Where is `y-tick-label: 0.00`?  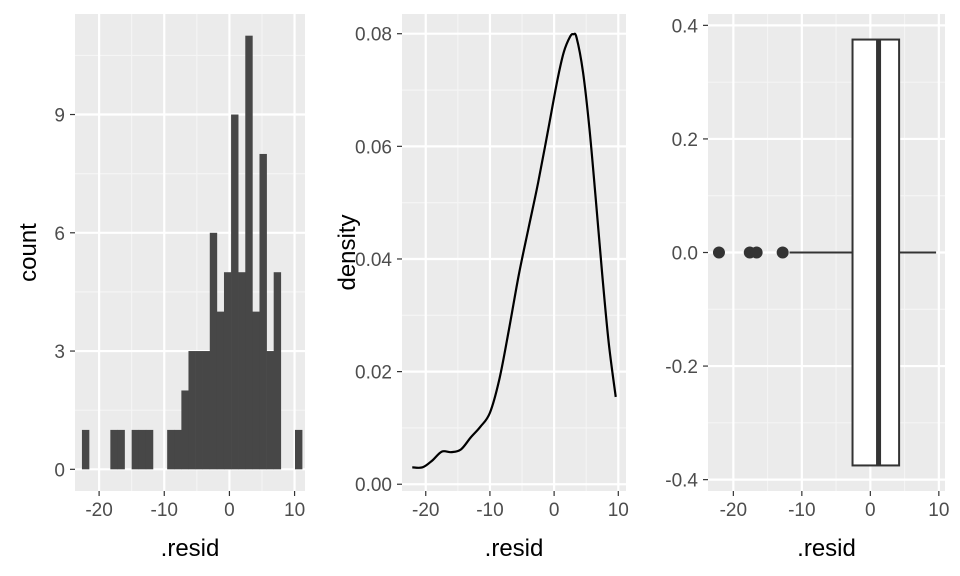
y-tick-label: 0.00 is located at coordinates (373, 485).